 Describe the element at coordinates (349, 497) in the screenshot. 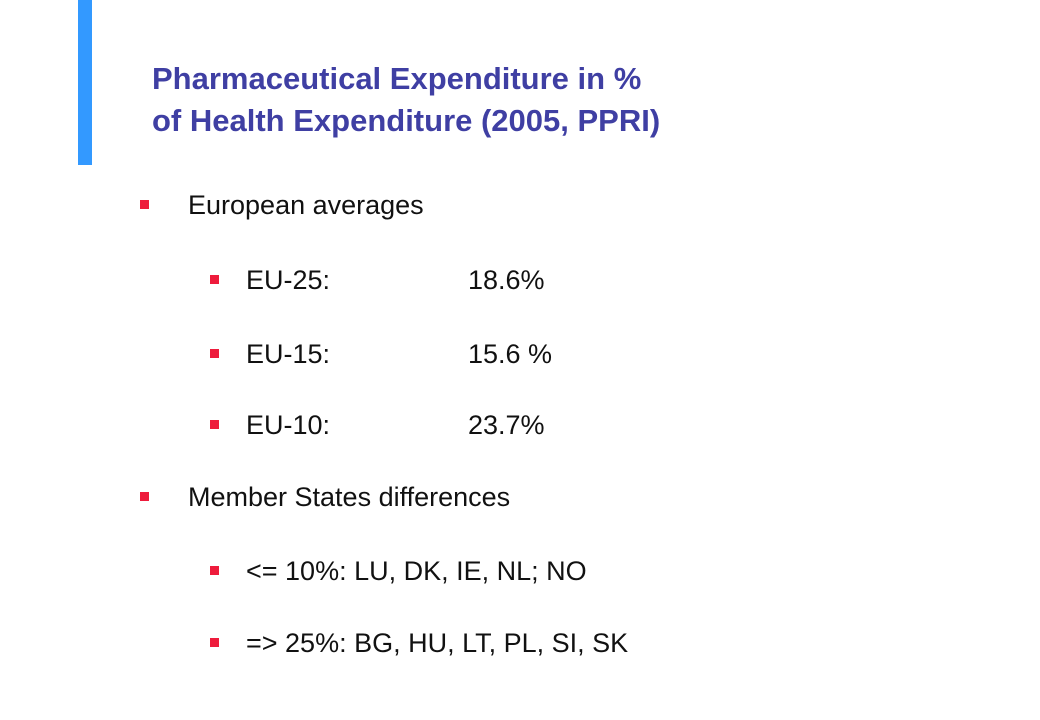

I see `bullet-label: Member States differences` at that location.